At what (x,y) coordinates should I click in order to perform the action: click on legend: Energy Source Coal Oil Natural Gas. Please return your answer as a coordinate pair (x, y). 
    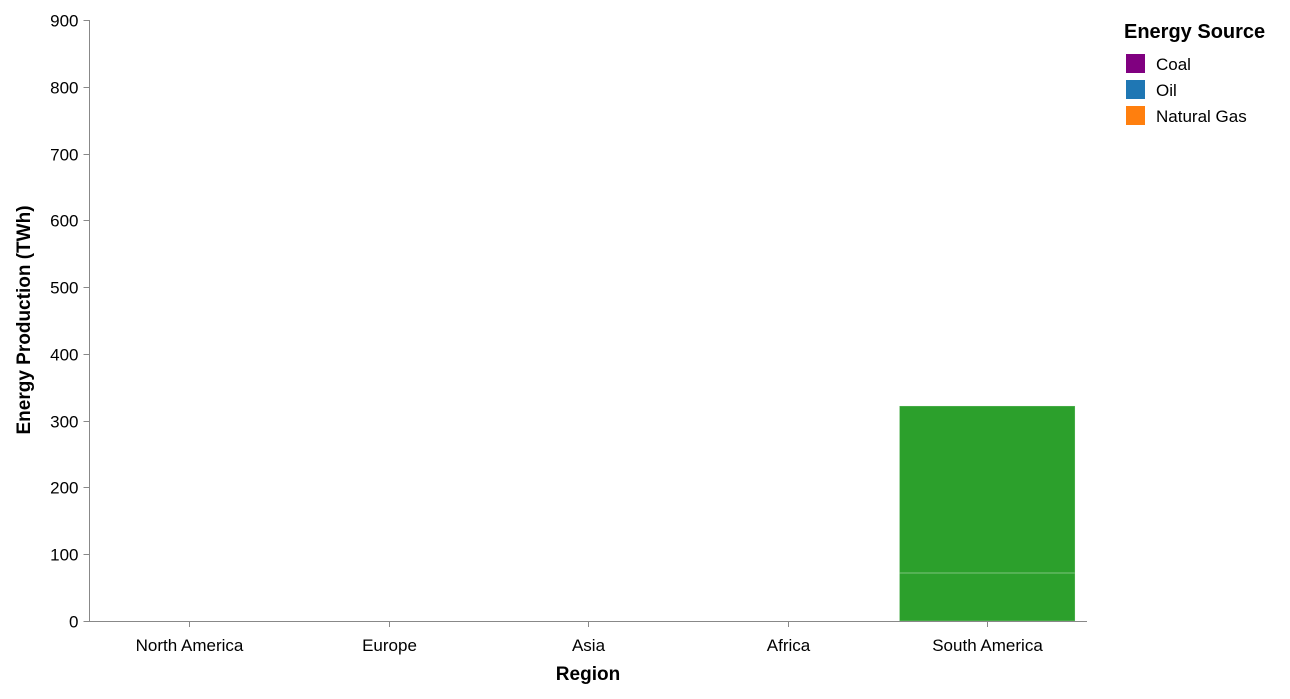
    Looking at the image, I should click on (1194, 73).